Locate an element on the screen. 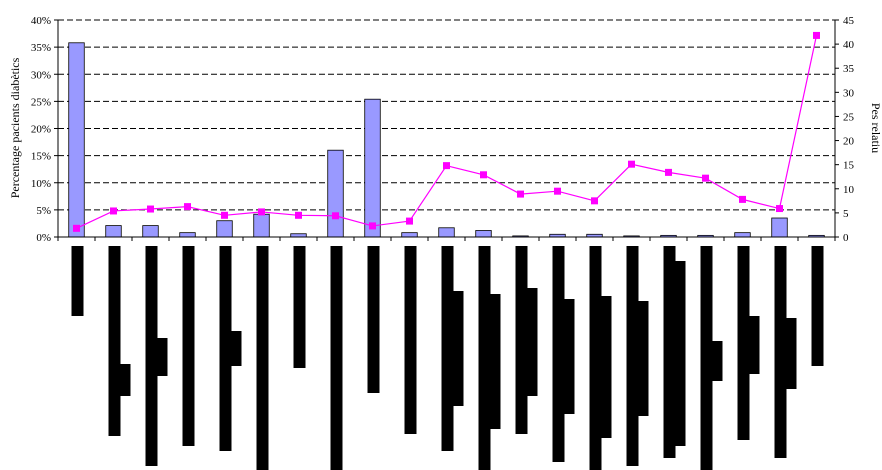 The image size is (882, 470). y-tick-label: 25% is located at coordinates (41, 102).